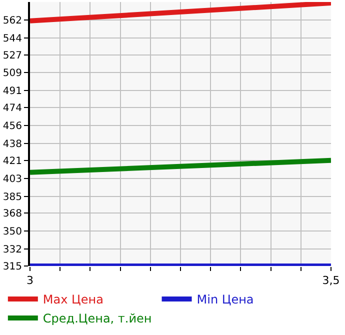  I want to click on y-tick-label: 509, so click(12, 74).